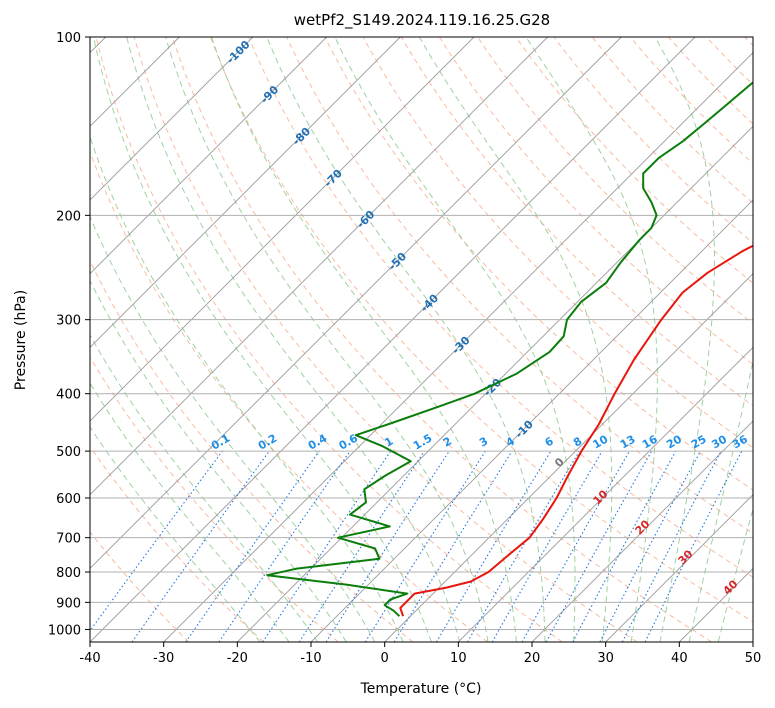 The width and height of the screenshot is (775, 708). Describe the element at coordinates (679, 658) in the screenshot. I see `x-tick-label: 40` at that location.